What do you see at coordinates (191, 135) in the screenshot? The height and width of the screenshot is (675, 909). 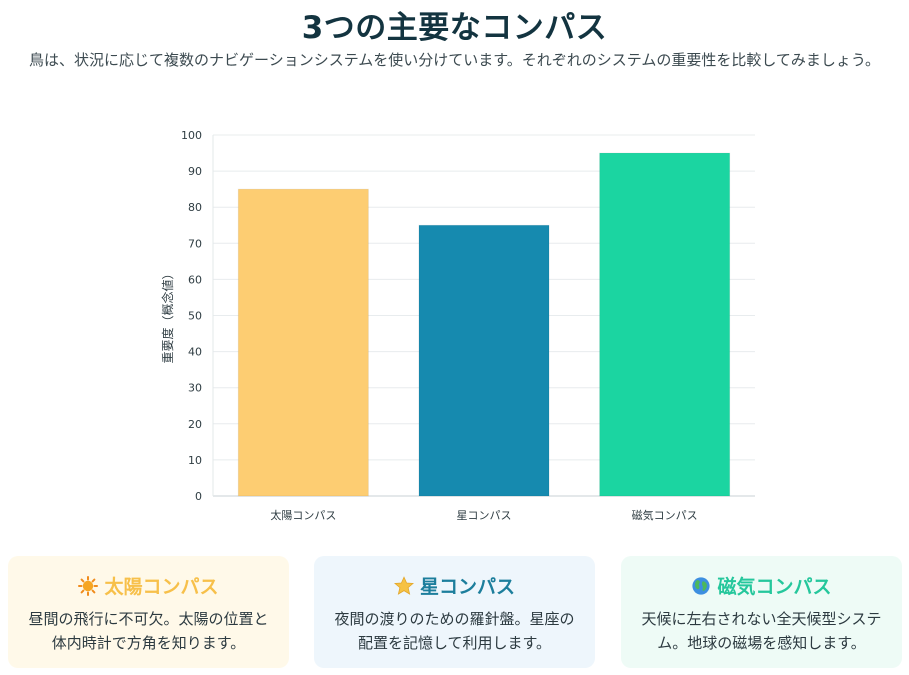 I see `y-tick-label: 100` at bounding box center [191, 135].